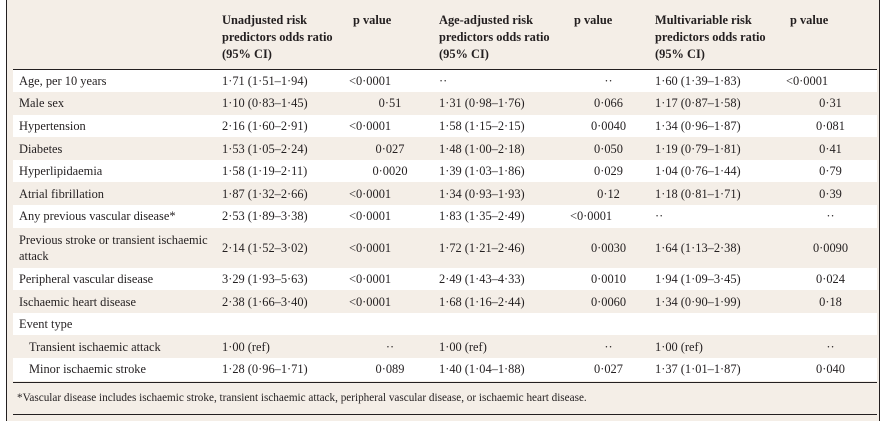  What do you see at coordinates (608, 324) in the screenshot?
I see `age-adjusted-p` at bounding box center [608, 324].